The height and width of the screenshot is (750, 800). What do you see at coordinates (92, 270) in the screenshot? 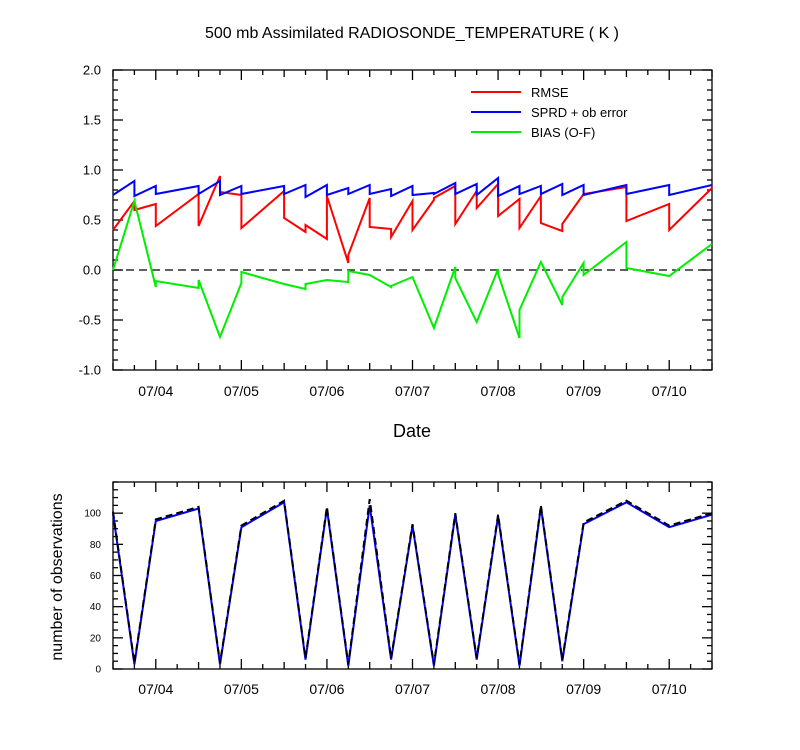
I see `y-tick-label: 0.0` at bounding box center [92, 270].